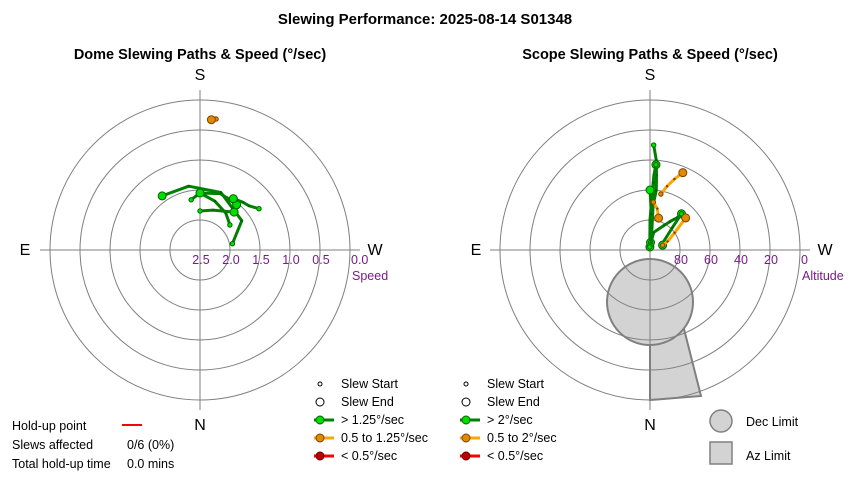 The height and width of the screenshot is (480, 850). What do you see at coordinates (515, 456) in the screenshot?
I see `scope-legend-slow: < 0.5°/sec` at bounding box center [515, 456].